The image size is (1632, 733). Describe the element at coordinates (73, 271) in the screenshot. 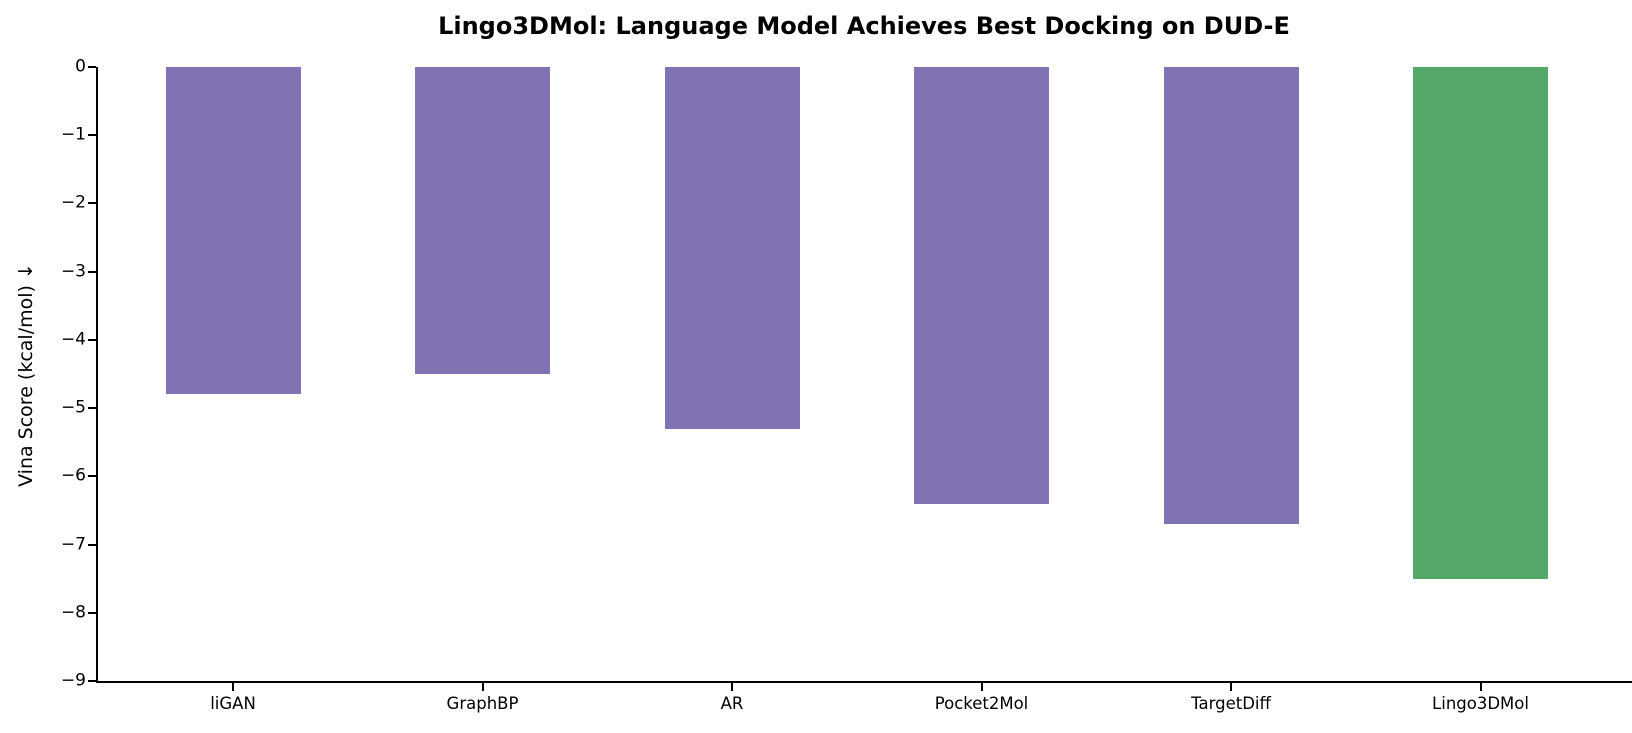

I see `y-tick-label: −3` at that location.